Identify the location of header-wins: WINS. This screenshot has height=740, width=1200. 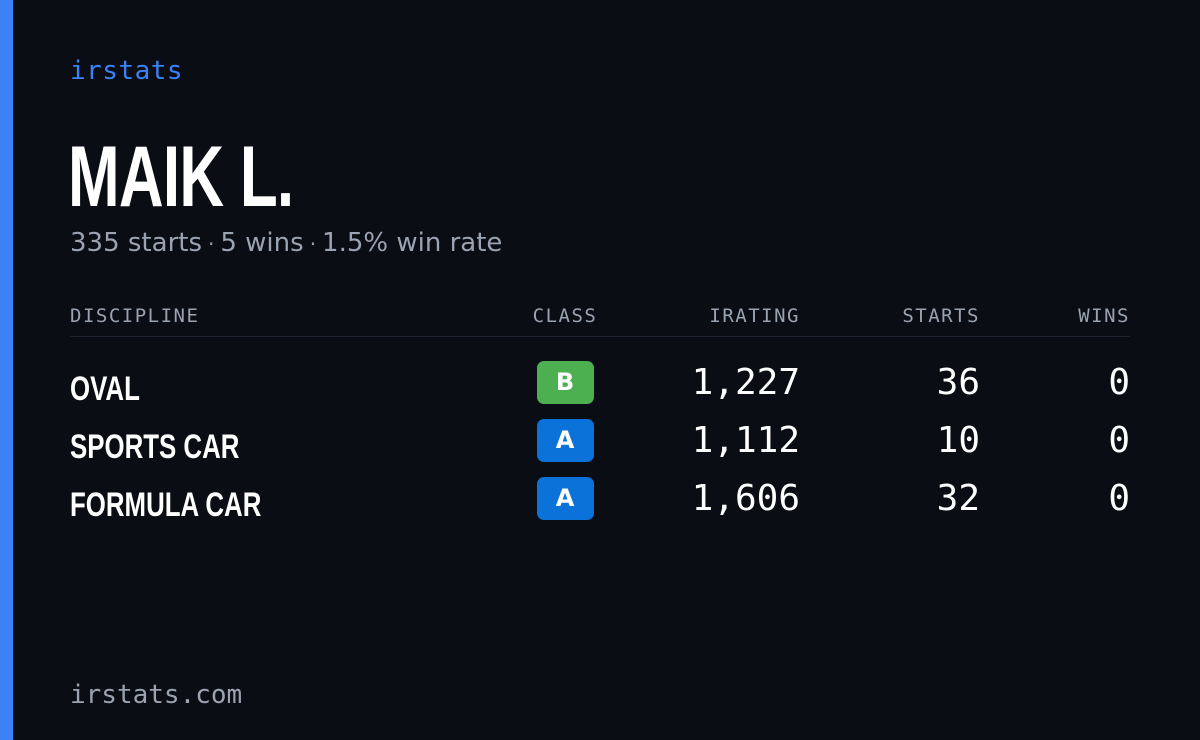
(1104, 316).